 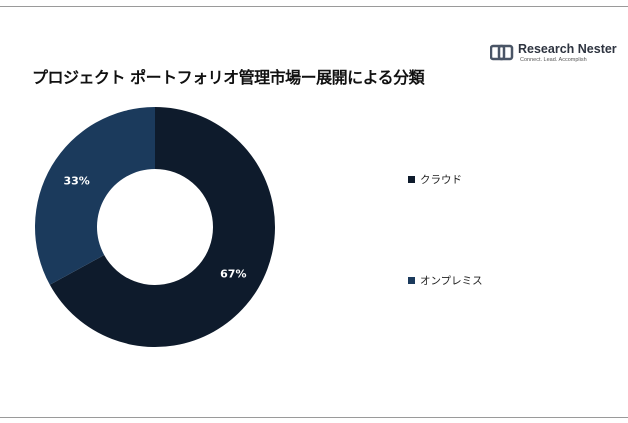 What do you see at coordinates (314, 6) in the screenshot?
I see `top-divider` at bounding box center [314, 6].